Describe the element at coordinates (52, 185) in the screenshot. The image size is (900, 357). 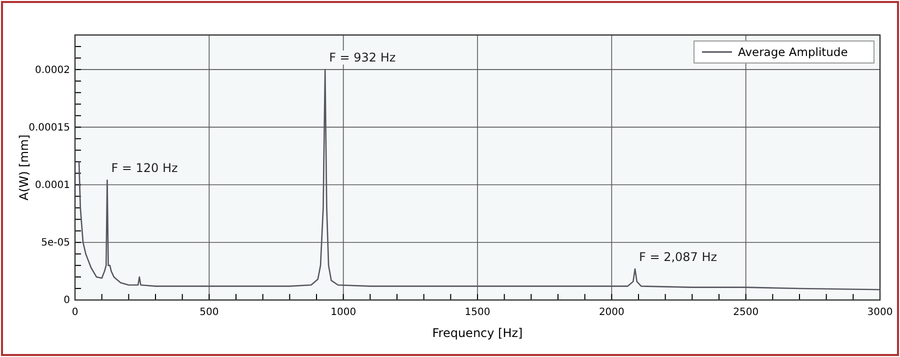
I see `y-tick-label: 0.0001` at that location.